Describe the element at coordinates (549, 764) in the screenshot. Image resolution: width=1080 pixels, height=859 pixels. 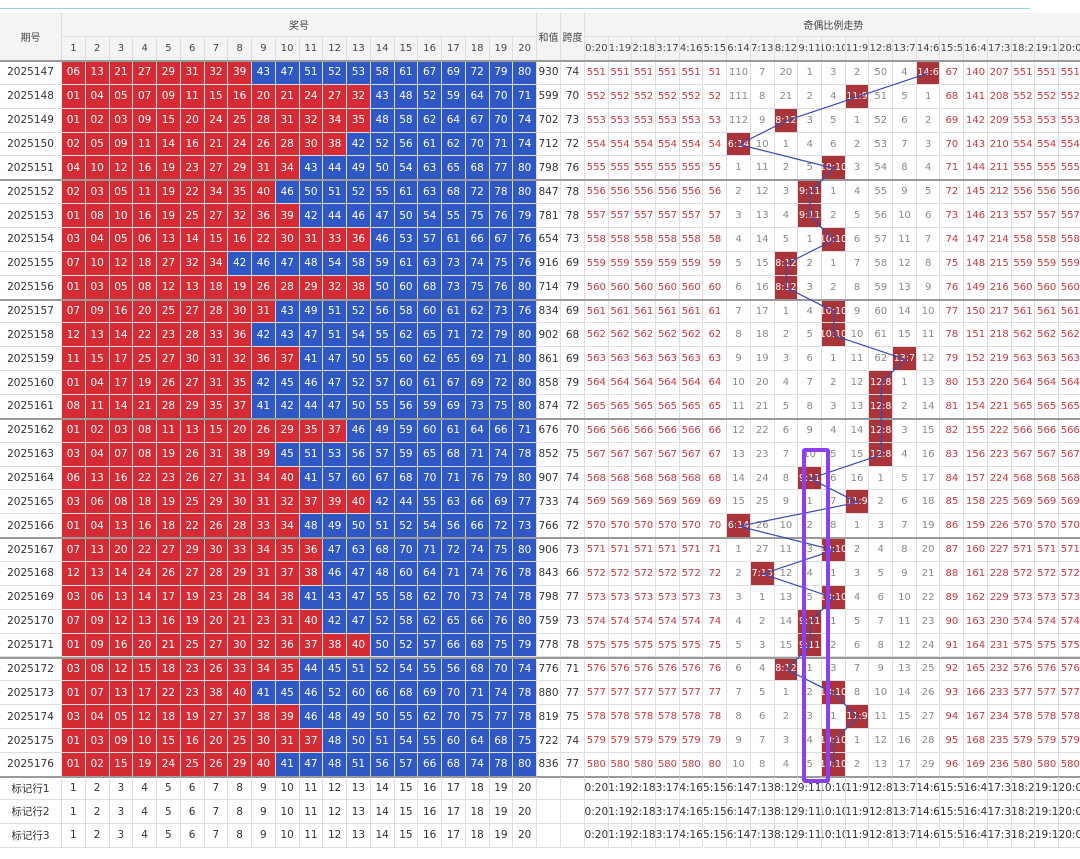
I see `sum-cell: 836` at that location.